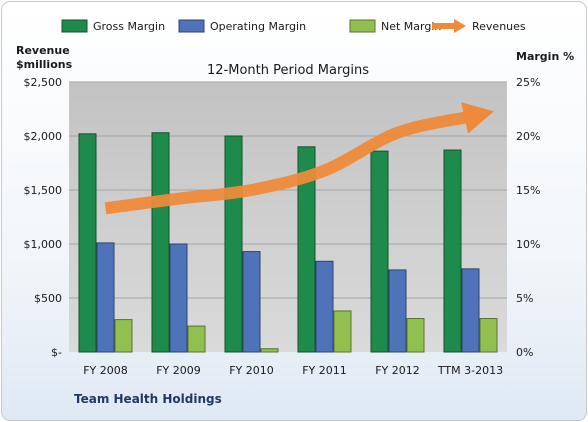 The image size is (588, 422). I want to click on category-label: FY 2011, so click(324, 370).